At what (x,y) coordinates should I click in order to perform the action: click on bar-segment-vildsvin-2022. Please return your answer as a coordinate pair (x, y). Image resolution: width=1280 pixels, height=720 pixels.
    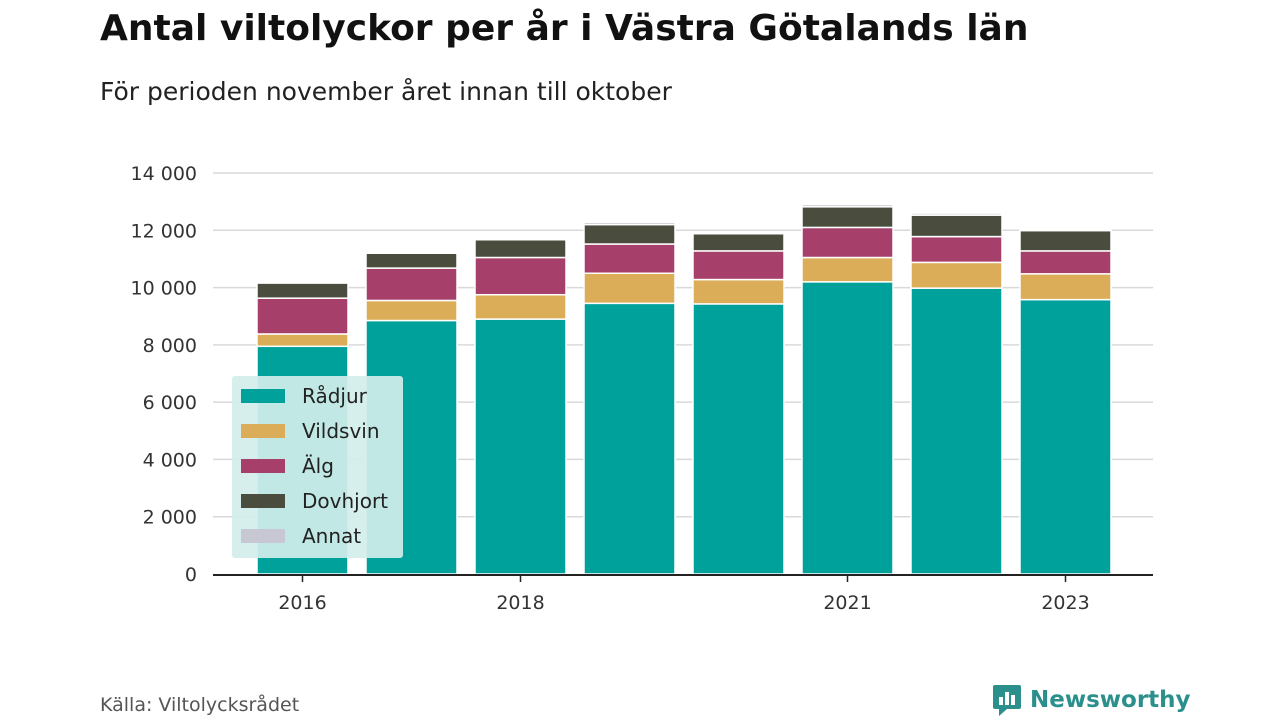
    Looking at the image, I should click on (956, 275).